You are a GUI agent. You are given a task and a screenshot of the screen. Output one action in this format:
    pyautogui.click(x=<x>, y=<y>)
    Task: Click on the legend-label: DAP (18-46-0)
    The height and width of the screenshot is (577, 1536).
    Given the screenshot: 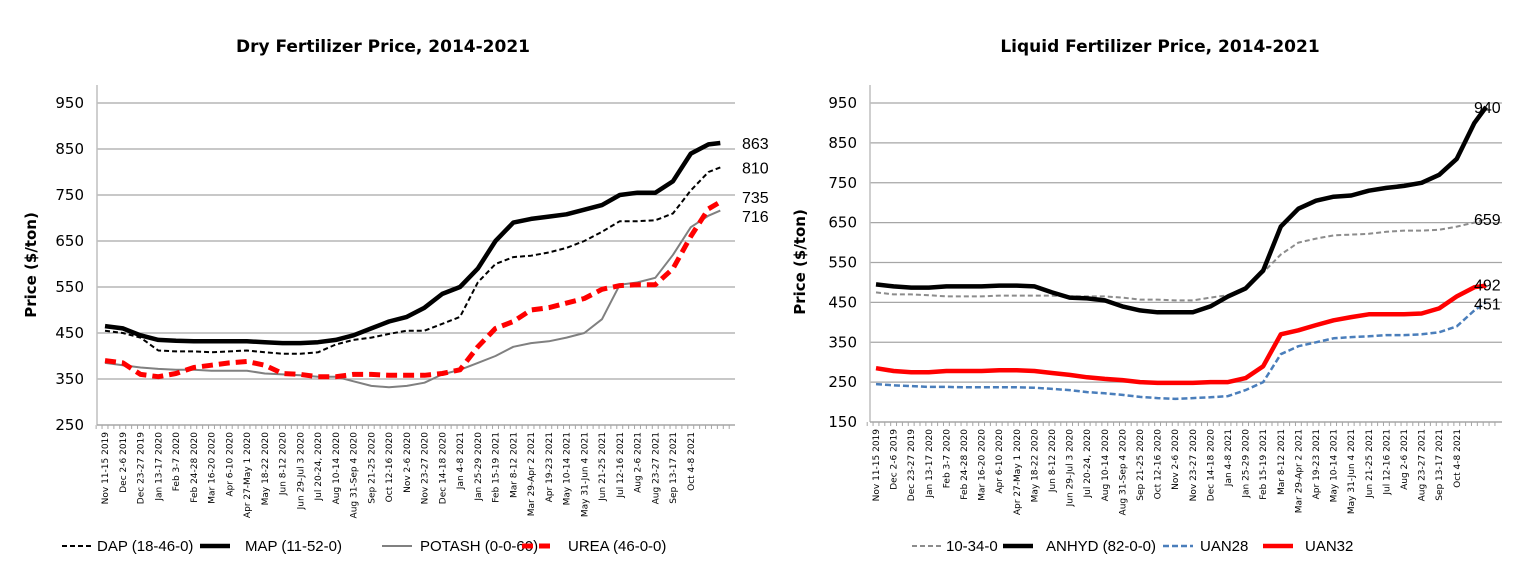 What is the action you would take?
    pyautogui.click(x=145, y=546)
    